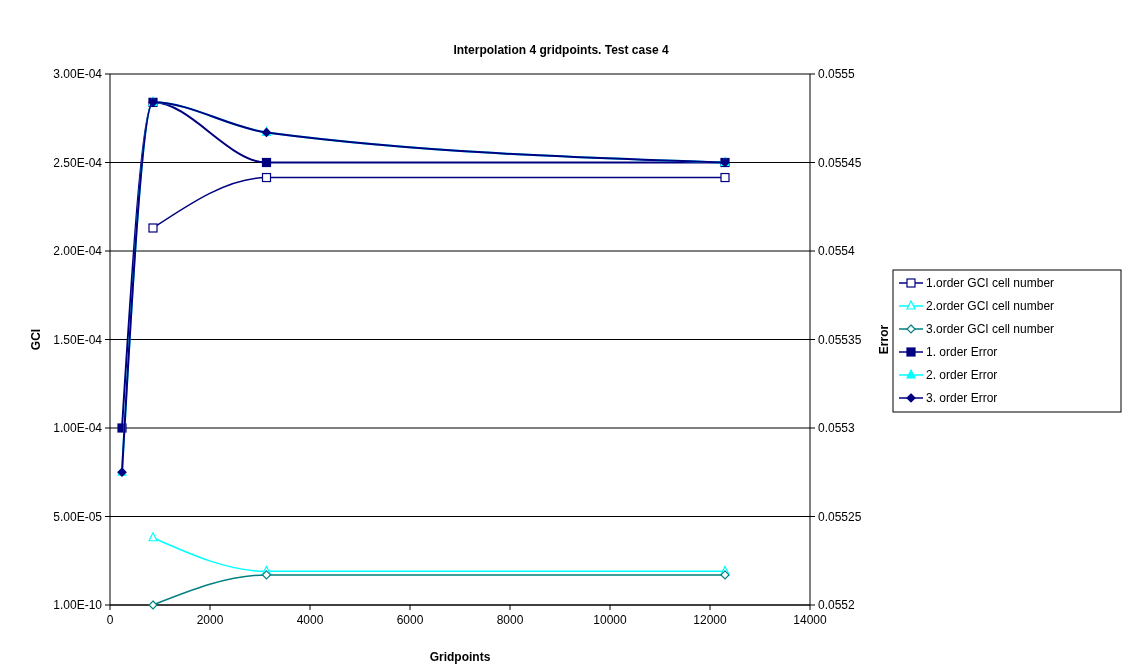 Image resolution: width=1122 pixels, height=666 pixels. Describe the element at coordinates (78, 428) in the screenshot. I see `y-tick-label: 1.00E-04` at that location.